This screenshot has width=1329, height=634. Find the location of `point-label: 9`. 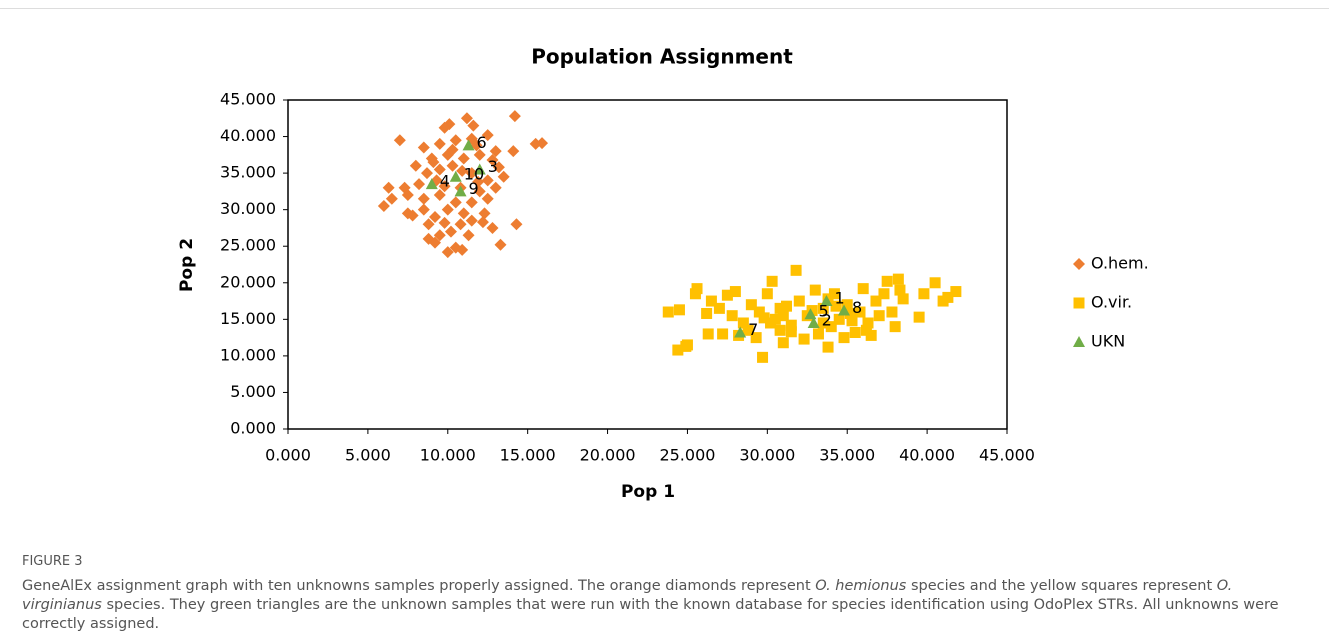

point-label: 9 is located at coordinates (474, 188).